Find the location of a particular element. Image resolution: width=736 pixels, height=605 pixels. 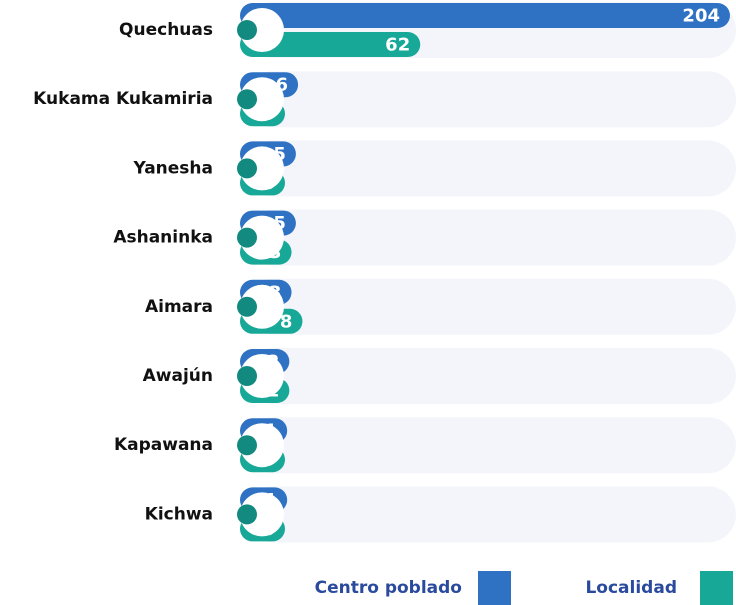

value-label: 62 is located at coordinates (397, 45).